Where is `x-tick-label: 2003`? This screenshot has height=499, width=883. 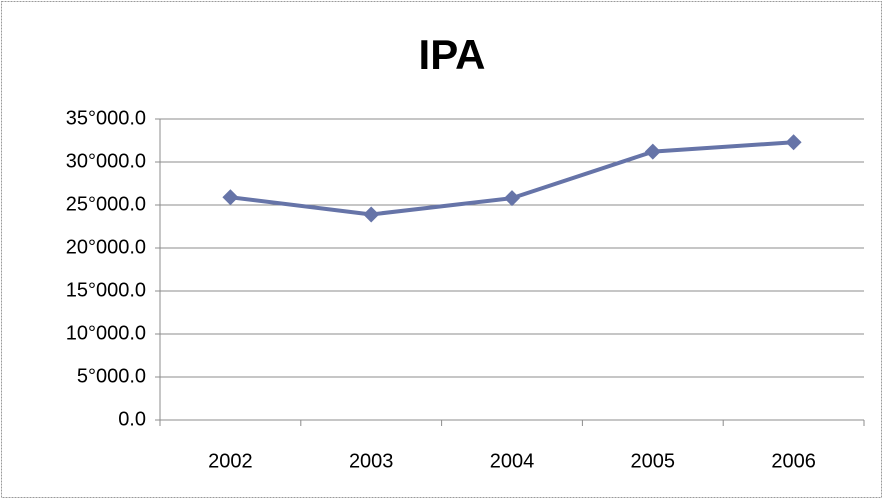 x-tick-label: 2003 is located at coordinates (371, 461).